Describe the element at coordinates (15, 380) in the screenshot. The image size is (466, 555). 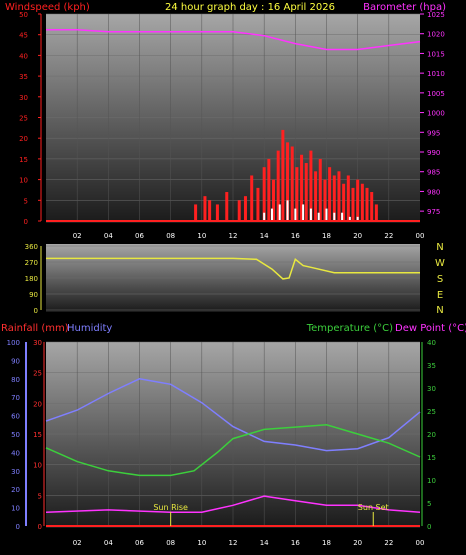
I see `humidity-tick-label: 80` at that location.